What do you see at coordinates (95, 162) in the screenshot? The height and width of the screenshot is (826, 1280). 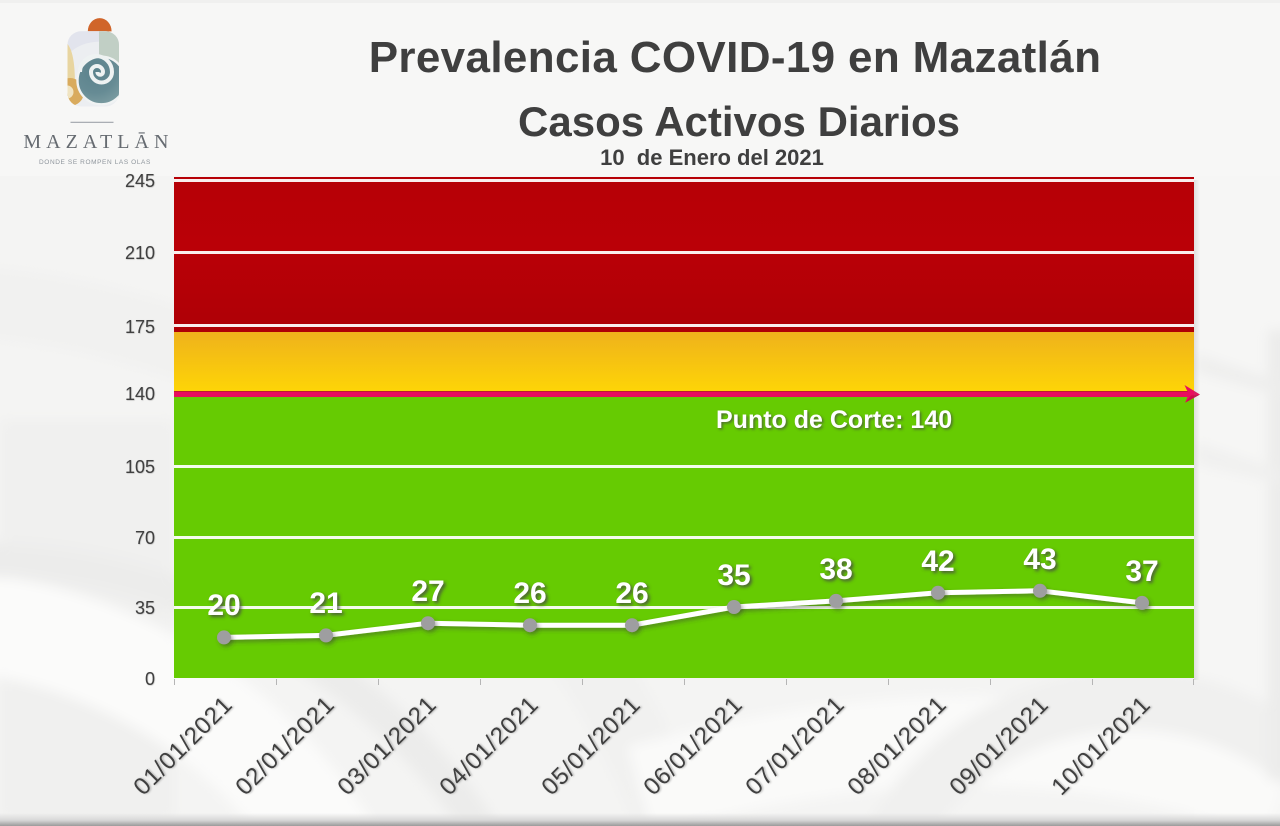 I see `svg-text: DONDE SE ROMPEN LAS OLAS` at bounding box center [95, 162].